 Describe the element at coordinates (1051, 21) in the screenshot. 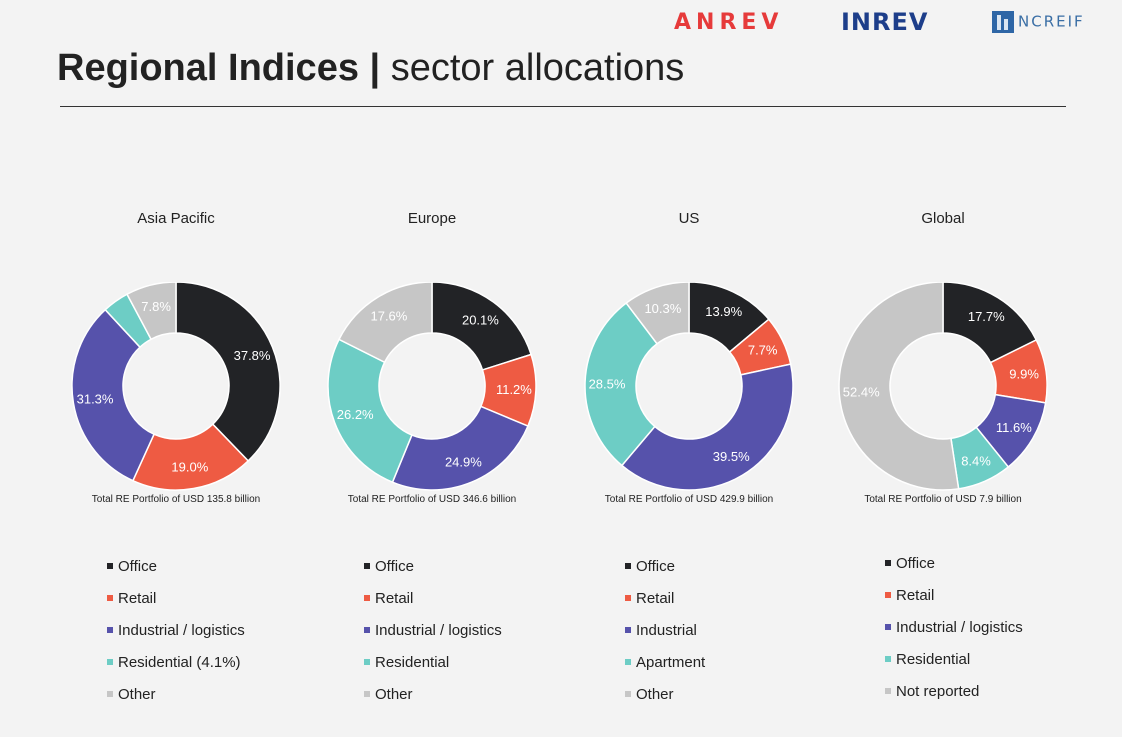

I see `ncreif-logo-text: NCREIF` at that location.